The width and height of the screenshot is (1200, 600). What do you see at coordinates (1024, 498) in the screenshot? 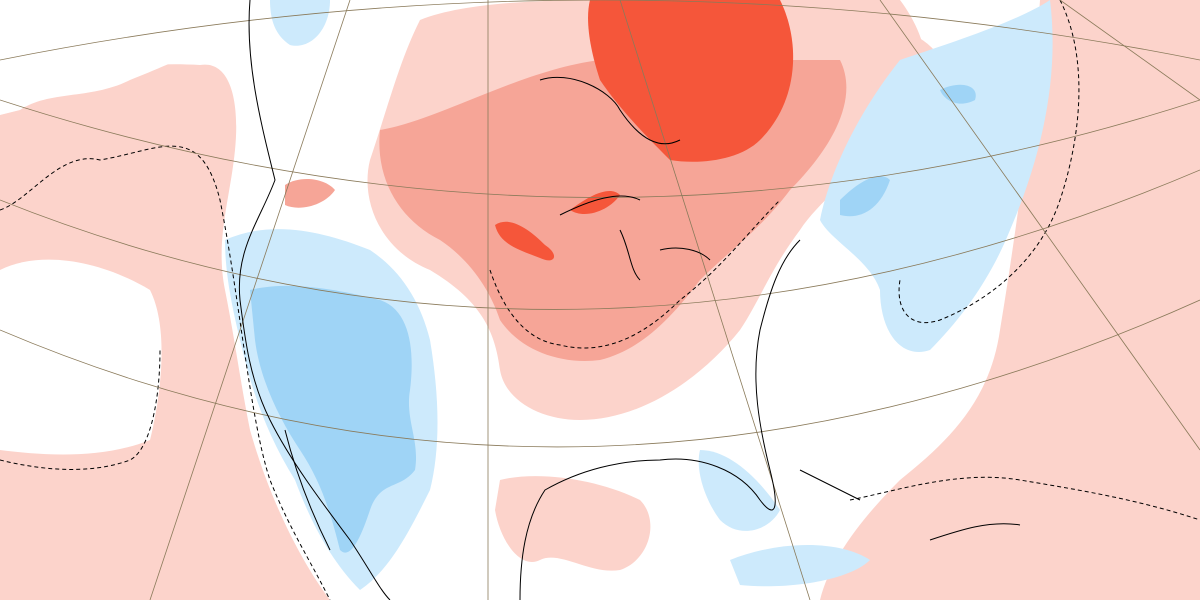
I see `caribbean-contour` at bounding box center [1024, 498].